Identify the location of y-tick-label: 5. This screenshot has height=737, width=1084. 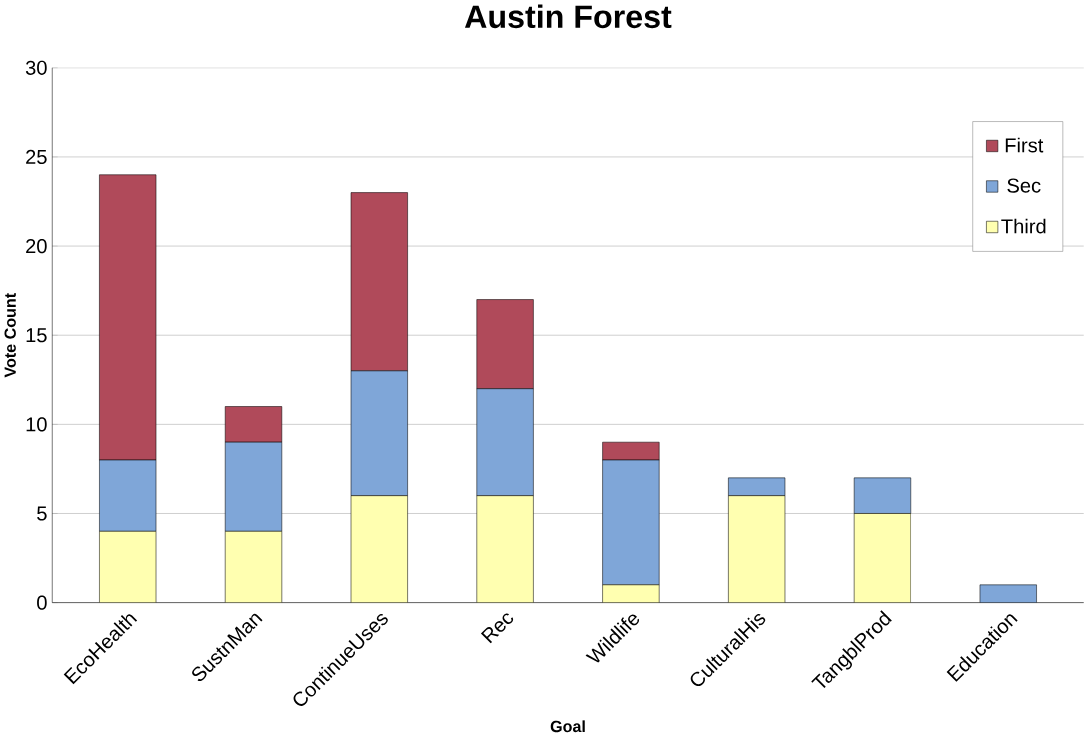
(42, 513).